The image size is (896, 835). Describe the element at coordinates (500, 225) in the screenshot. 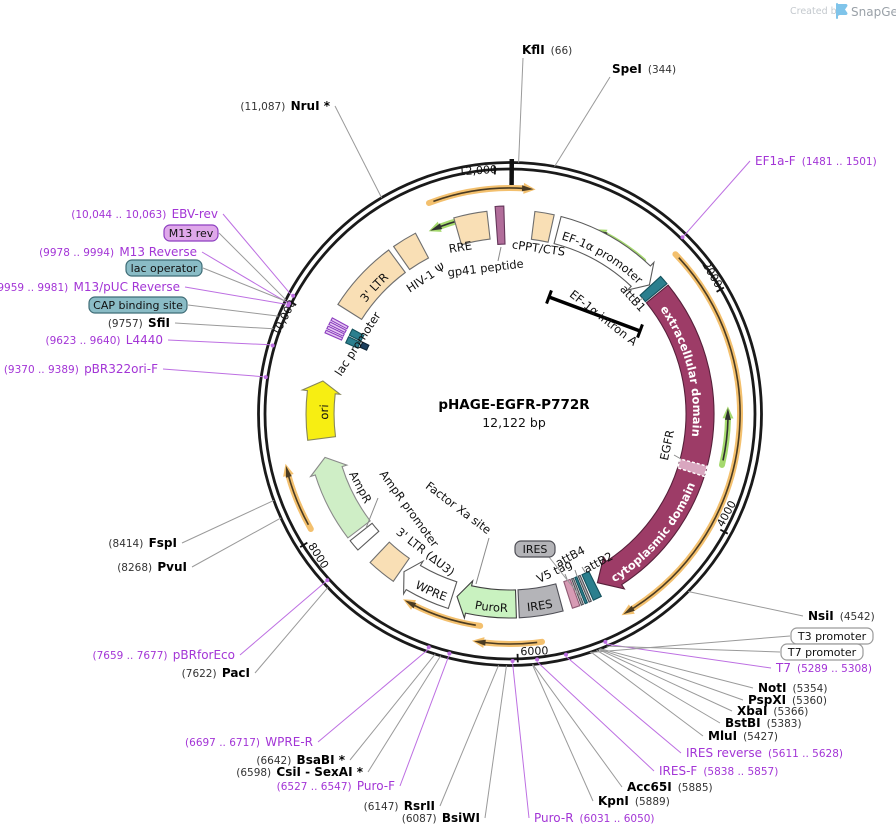

I see `feature-gp41-peptide` at that location.